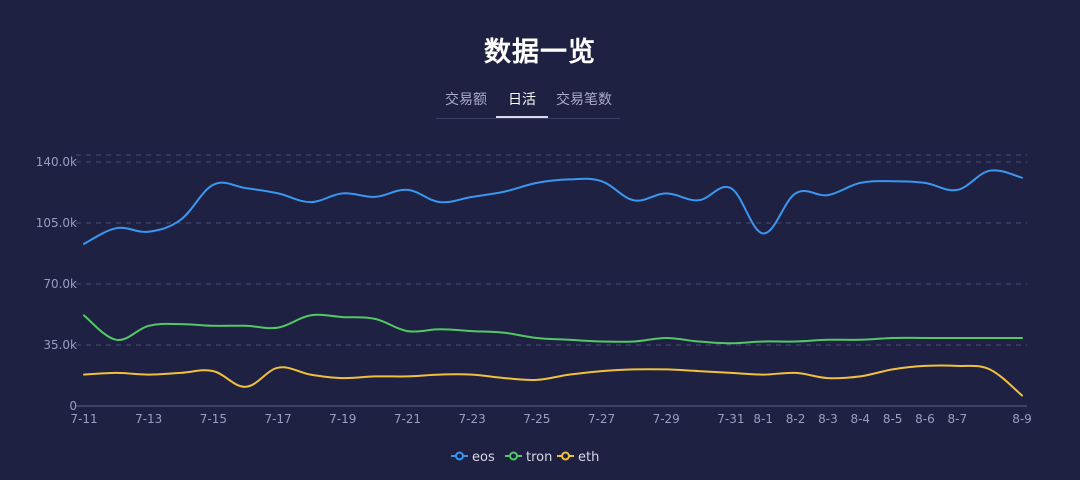 This screenshot has width=1080, height=480. Describe the element at coordinates (584, 100) in the screenshot. I see `tab-transaction-count: 交易笔数` at that location.